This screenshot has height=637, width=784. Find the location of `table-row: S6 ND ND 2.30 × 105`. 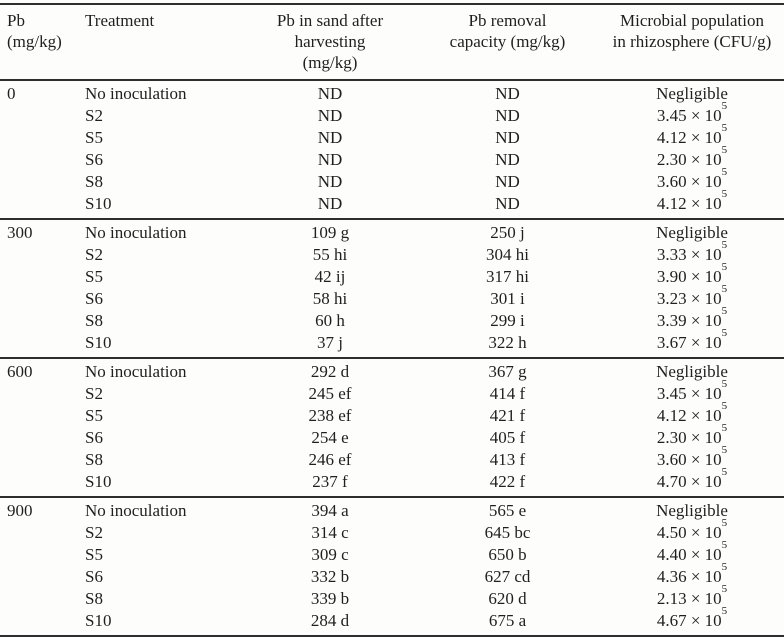

table-row: S6 ND ND 2.30 × 105 is located at coordinates (392, 158).